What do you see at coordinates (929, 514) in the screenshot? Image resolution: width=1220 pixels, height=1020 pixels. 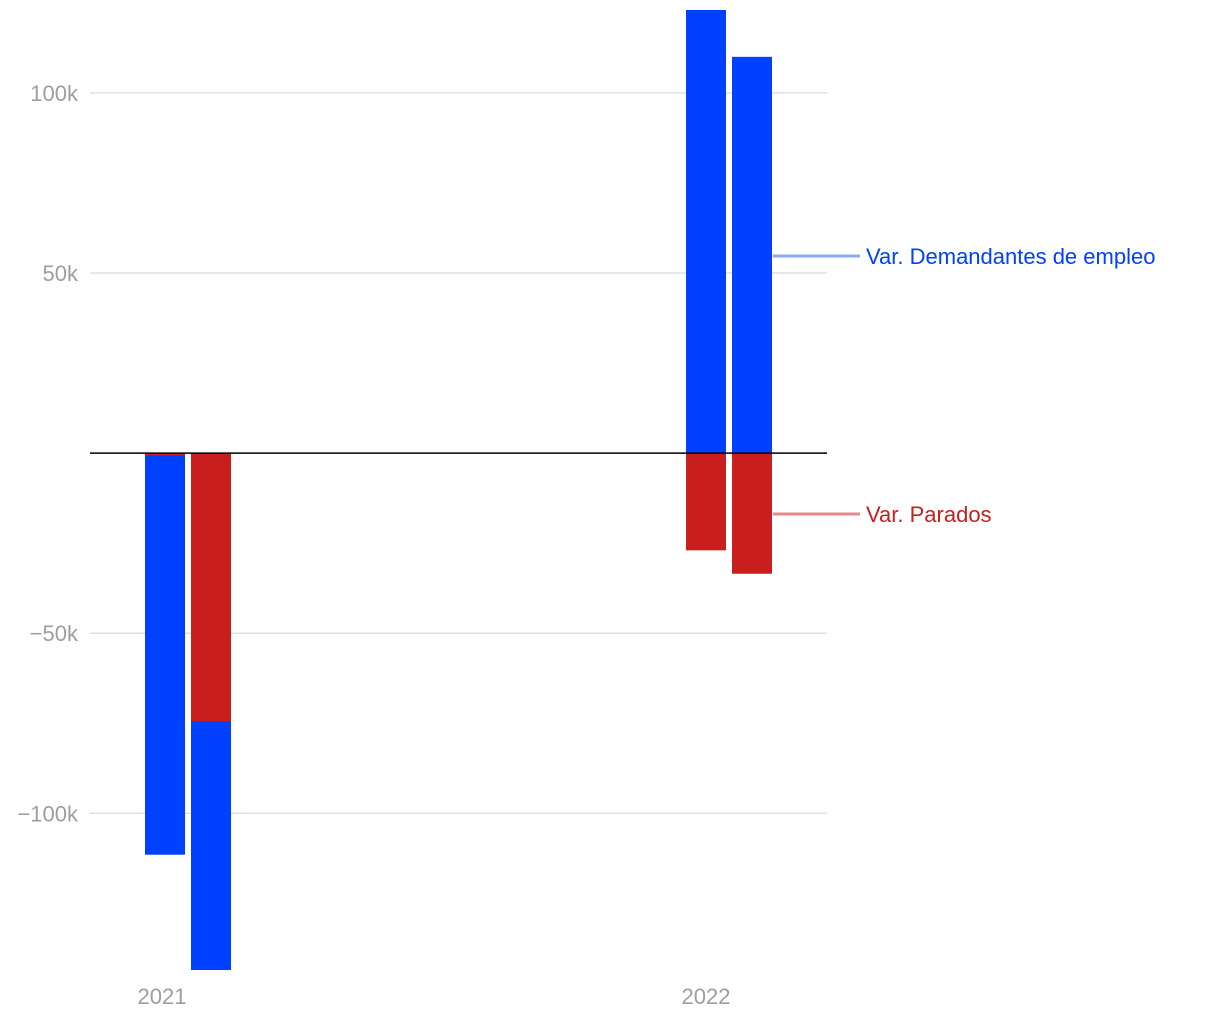 I see `legend-label: Var. Parados` at bounding box center [929, 514].